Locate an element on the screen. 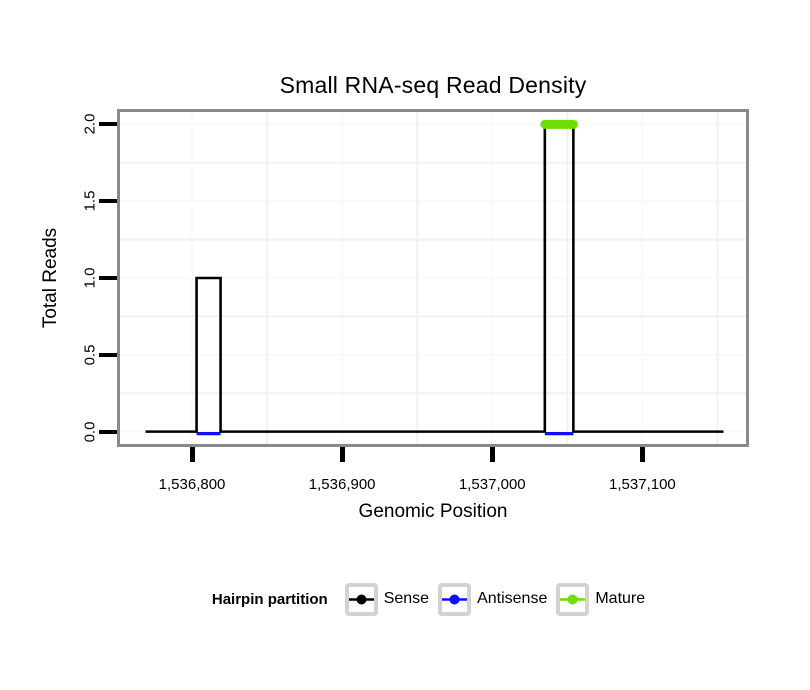 This screenshot has width=810, height=690. y-tick-label: 1.0 is located at coordinates (90, 278).